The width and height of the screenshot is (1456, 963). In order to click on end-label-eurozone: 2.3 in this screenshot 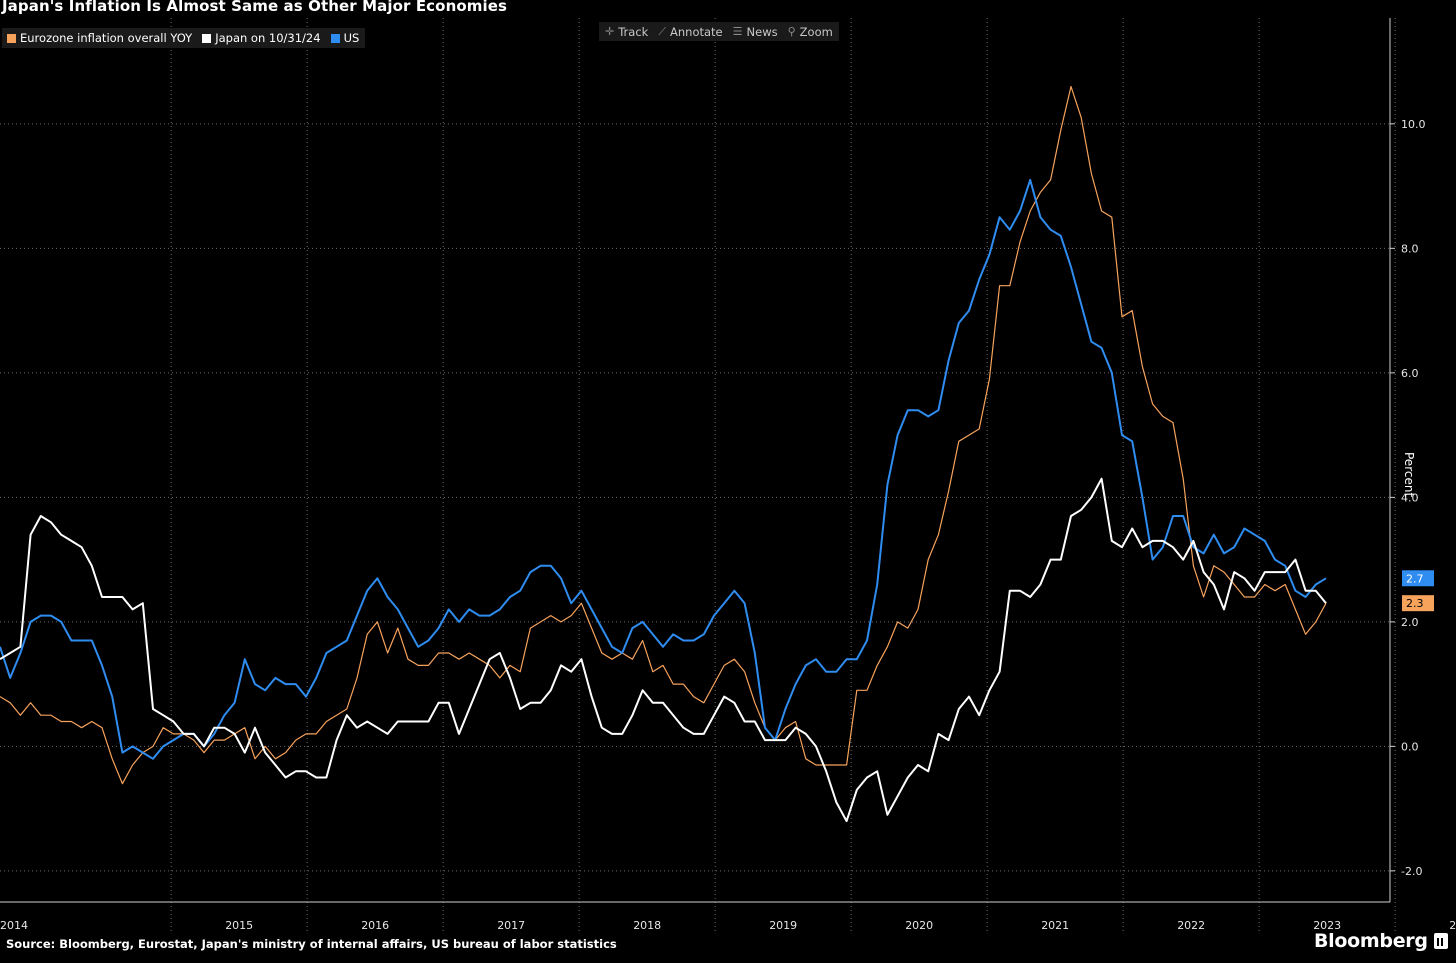, I will do `click(1418, 603)`.